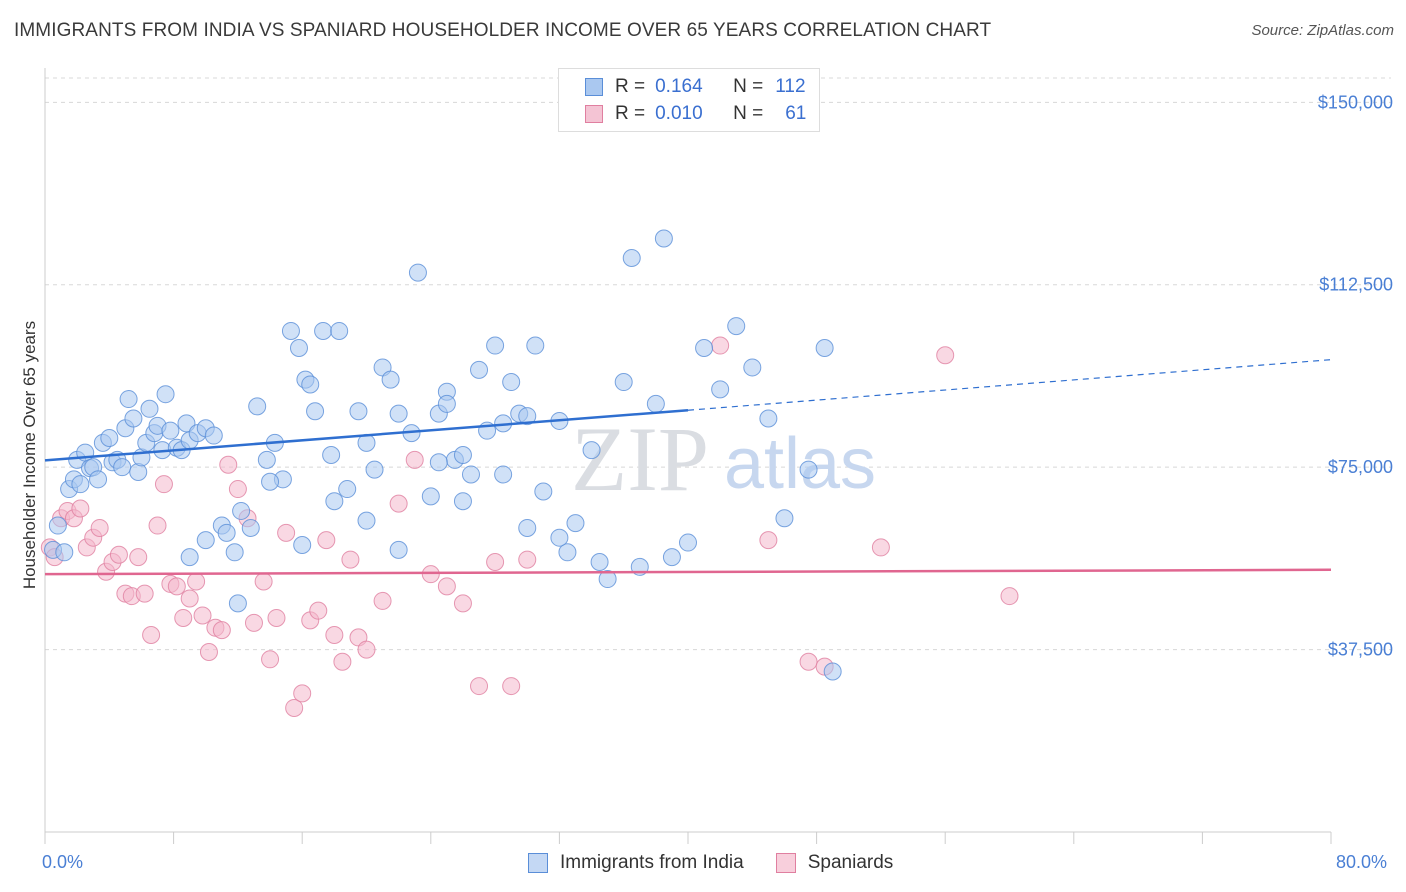  What do you see at coordinates (1360, 650) in the screenshot?
I see `y-tick-label: $37,500` at bounding box center [1360, 650].